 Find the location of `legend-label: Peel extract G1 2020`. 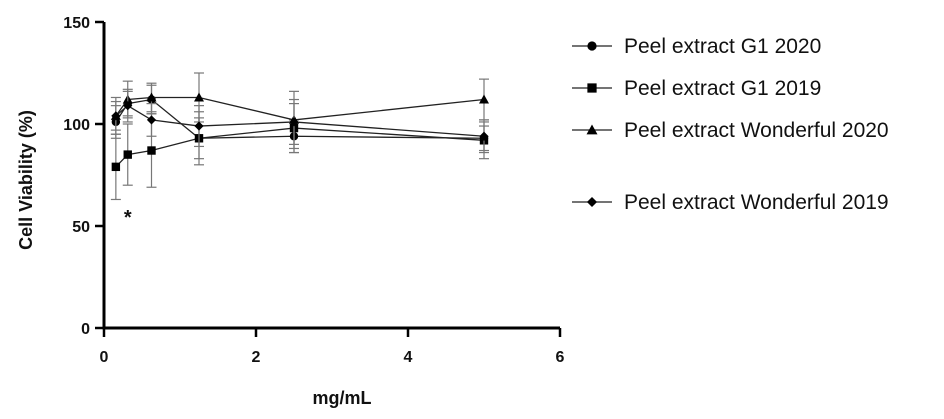

legend-label: Peel extract G1 2020 is located at coordinates (722, 46).